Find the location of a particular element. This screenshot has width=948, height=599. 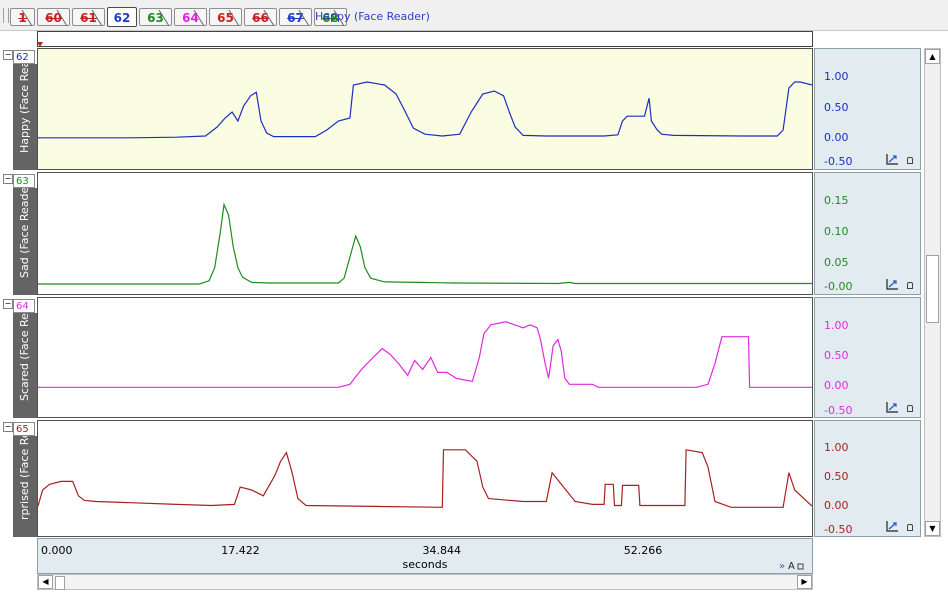

channel-tab-61: 61 is located at coordinates (88, 17).